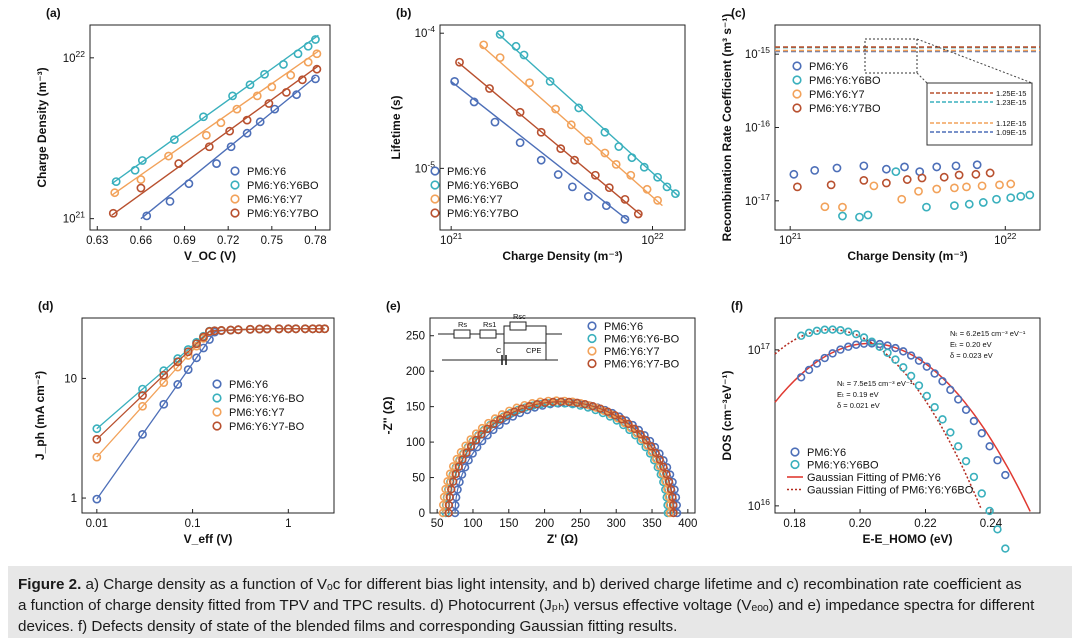 The width and height of the screenshot is (1080, 643). What do you see at coordinates (462, 334) in the screenshot?
I see `circuit-rs` at bounding box center [462, 334].